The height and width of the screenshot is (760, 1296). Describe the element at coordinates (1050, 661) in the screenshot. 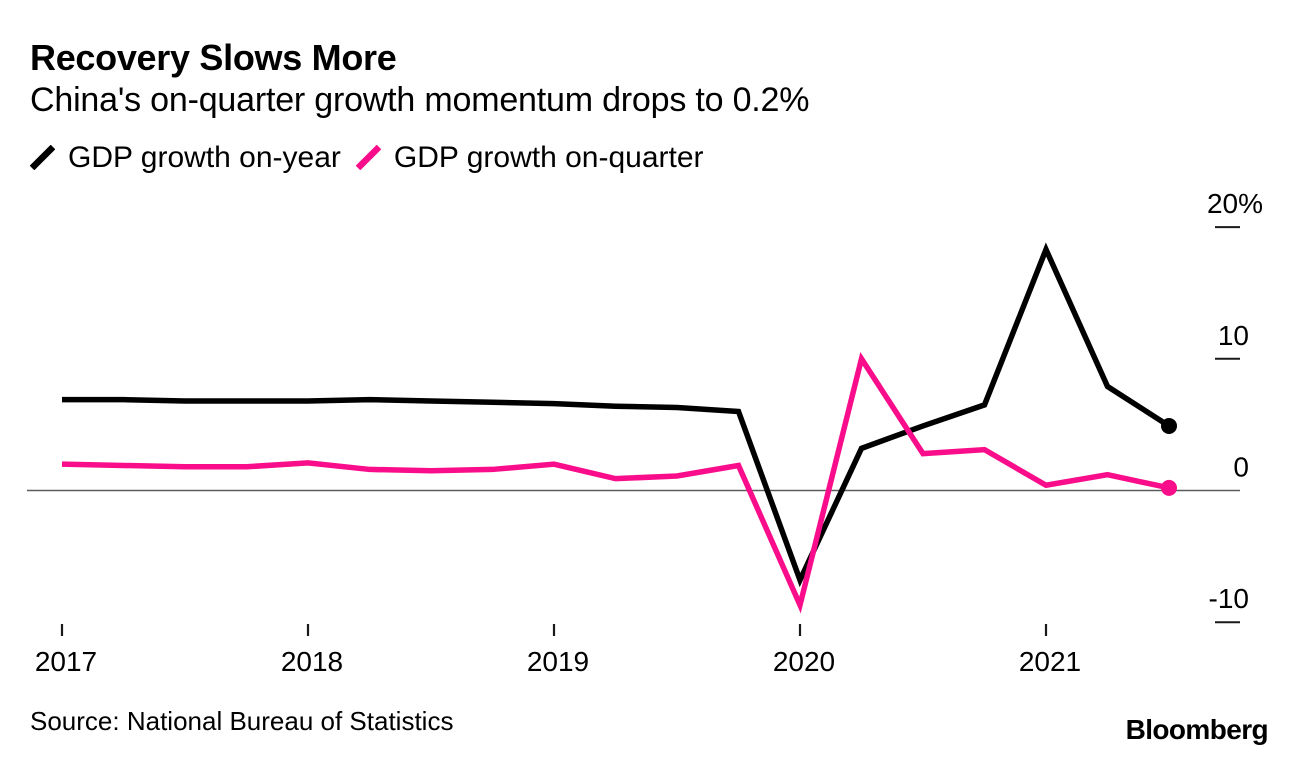

I see `x-axis-label: 2021` at that location.